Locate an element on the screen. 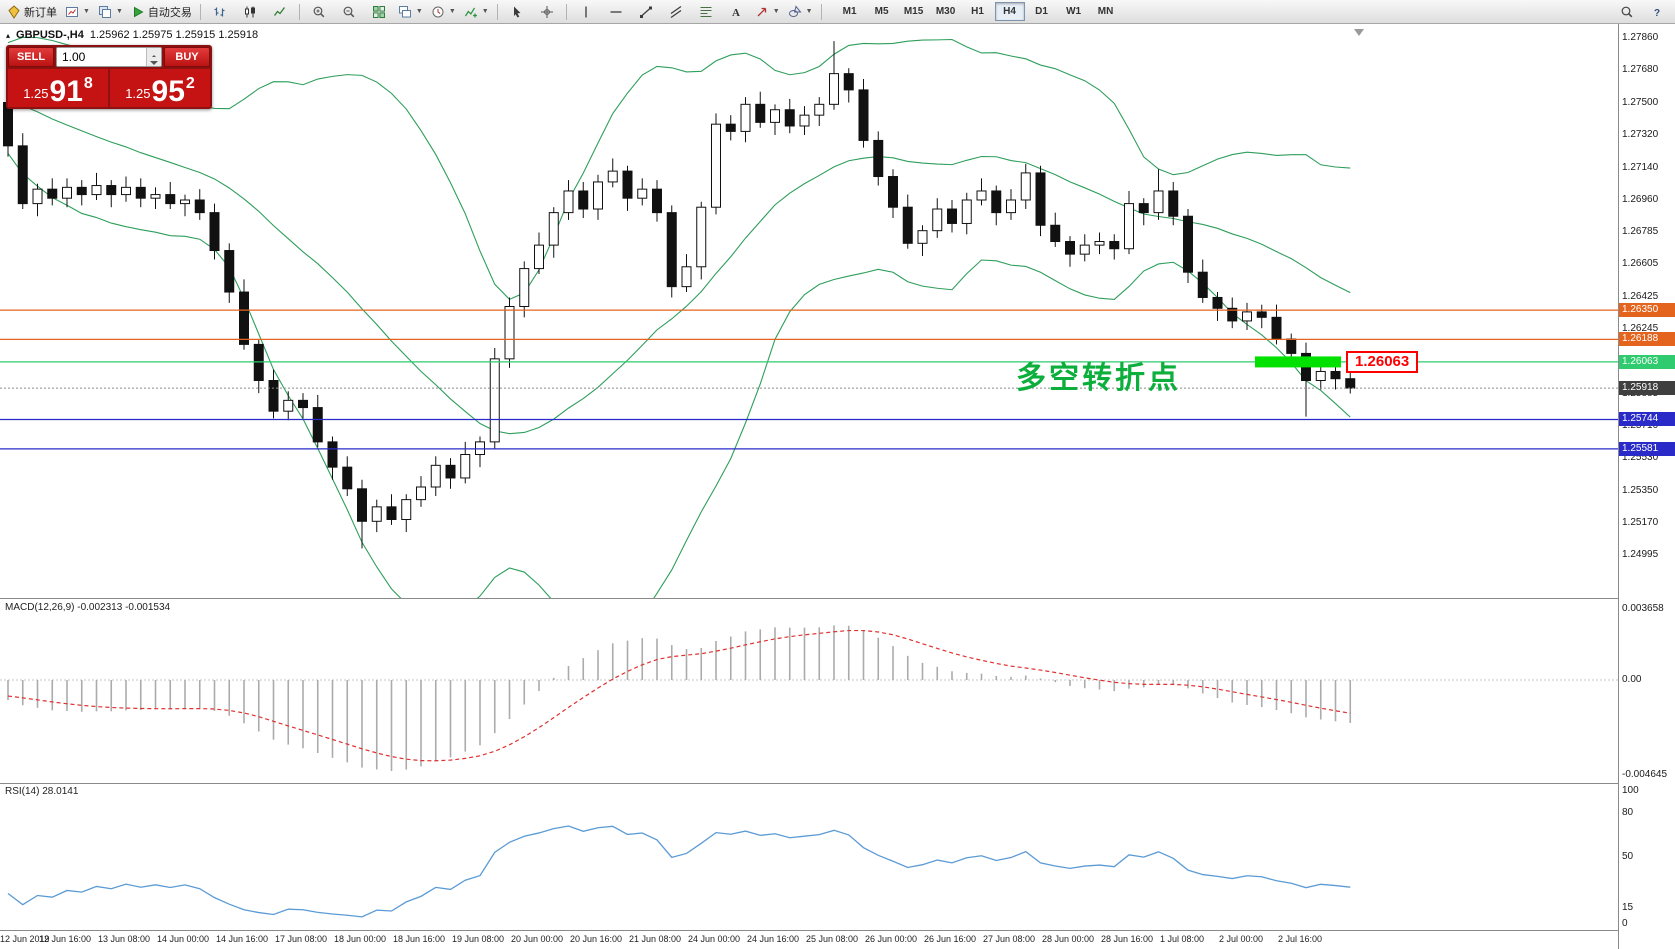 The height and width of the screenshot is (949, 1675). text-button: A is located at coordinates (736, 12).